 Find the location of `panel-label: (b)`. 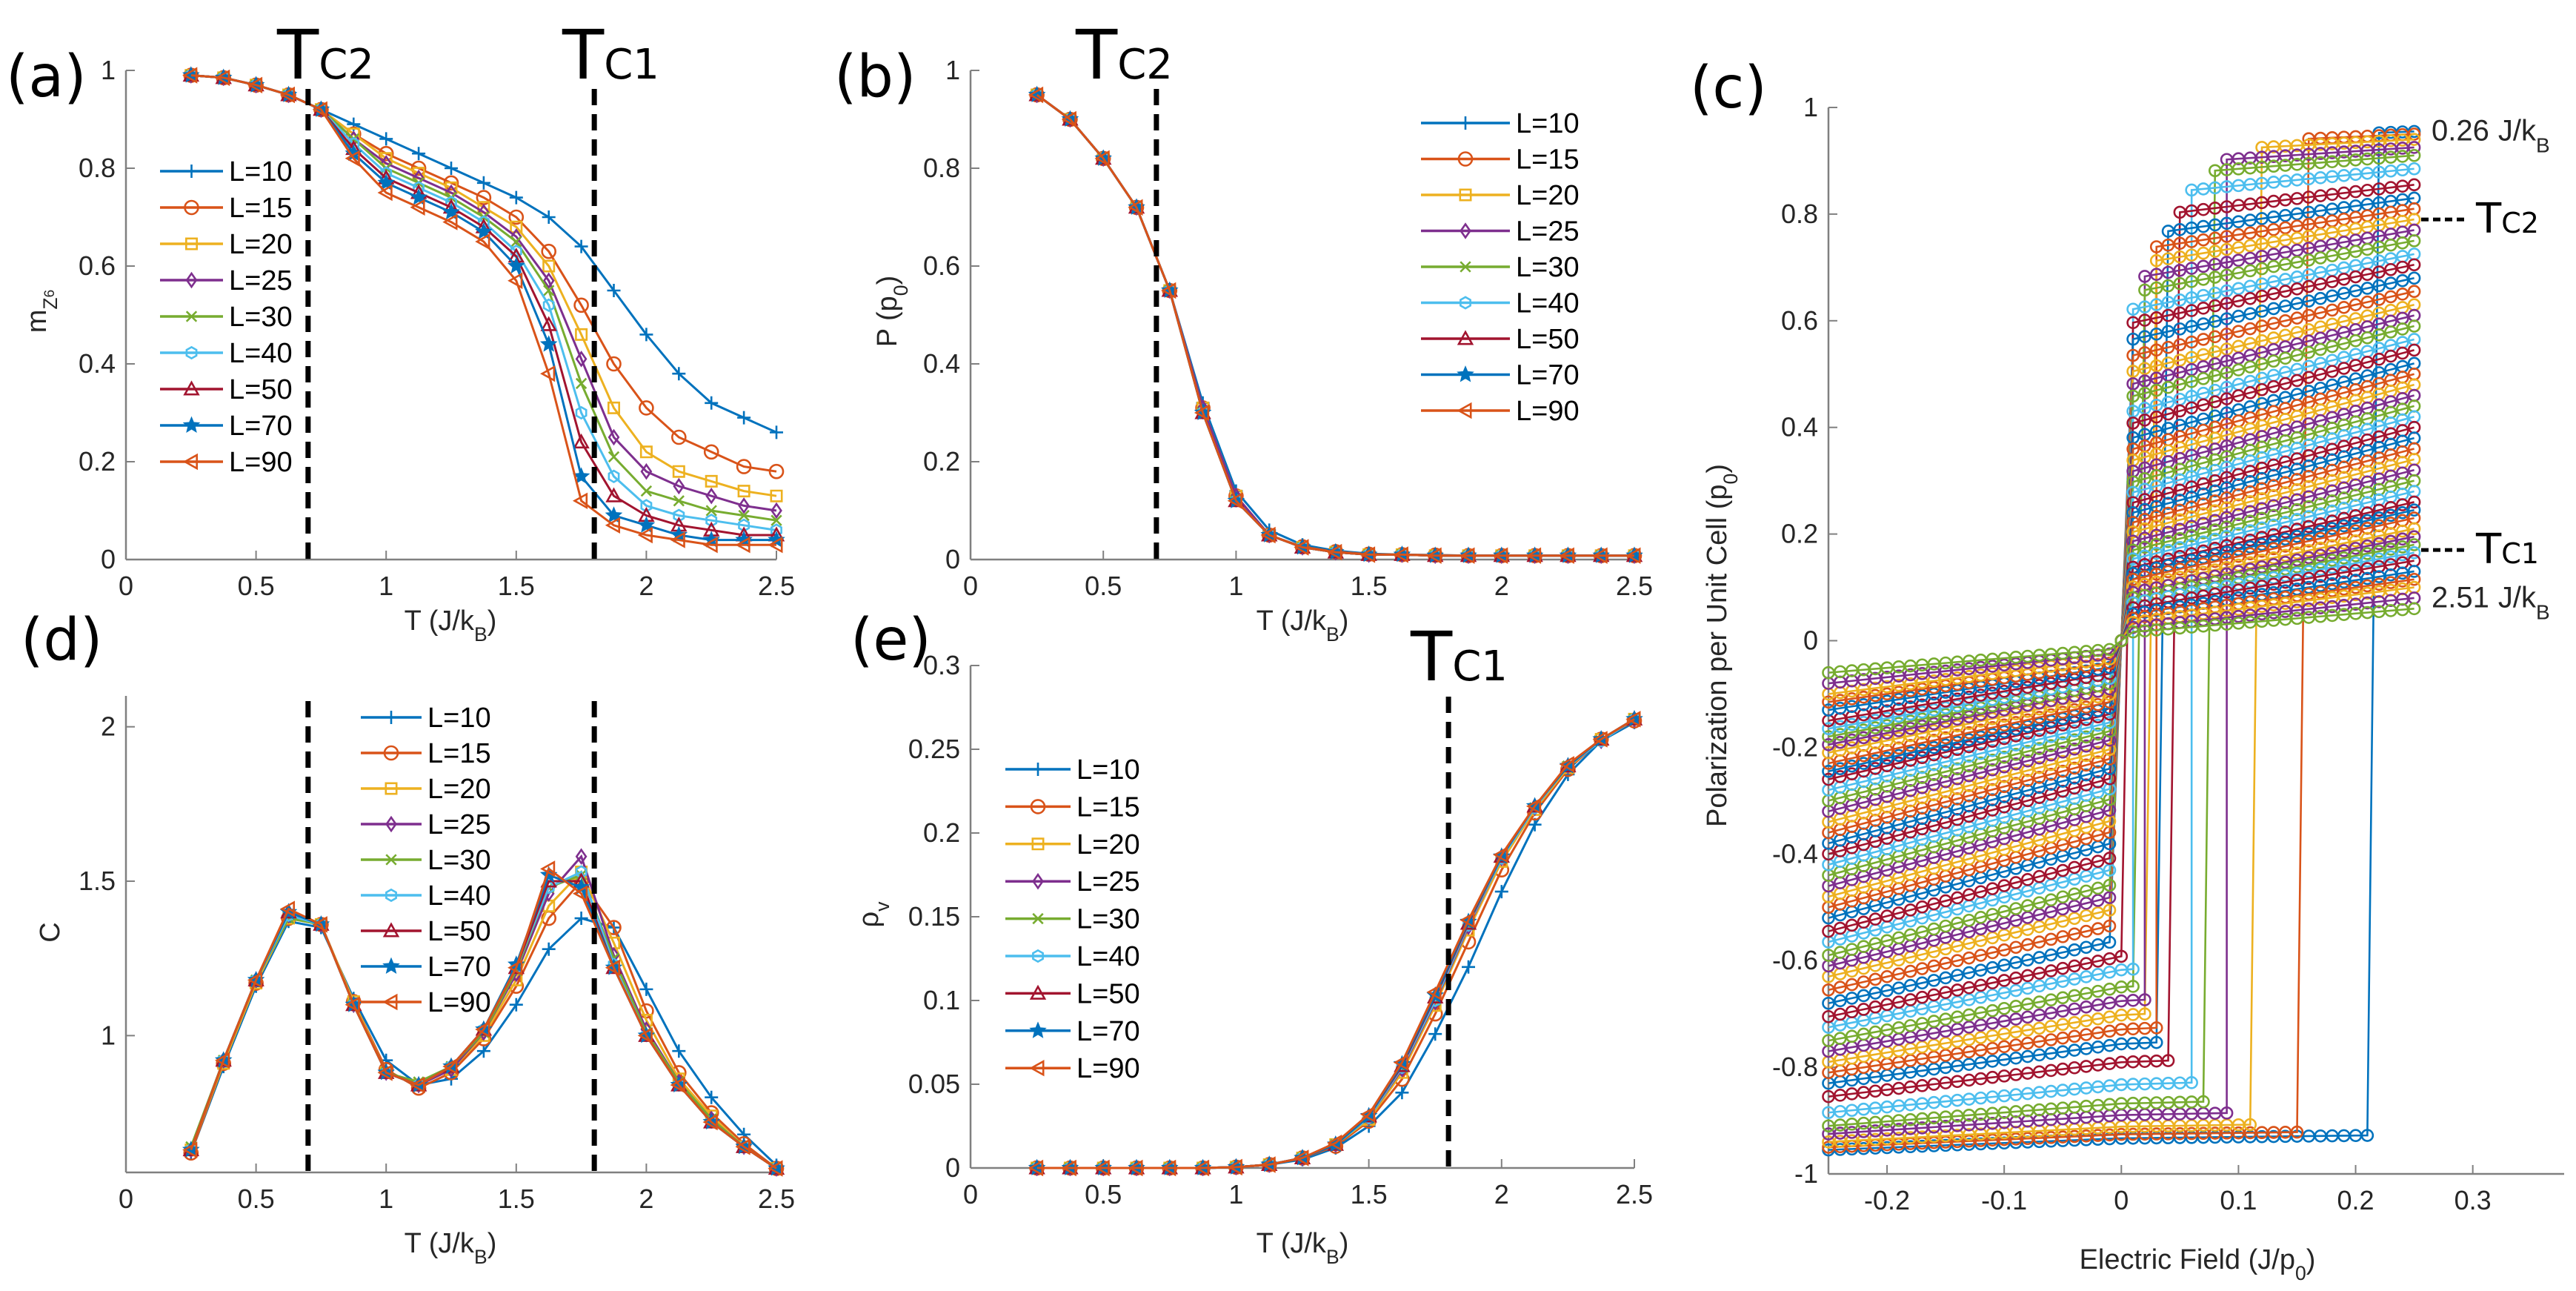

panel-label: (b) is located at coordinates (875, 77).